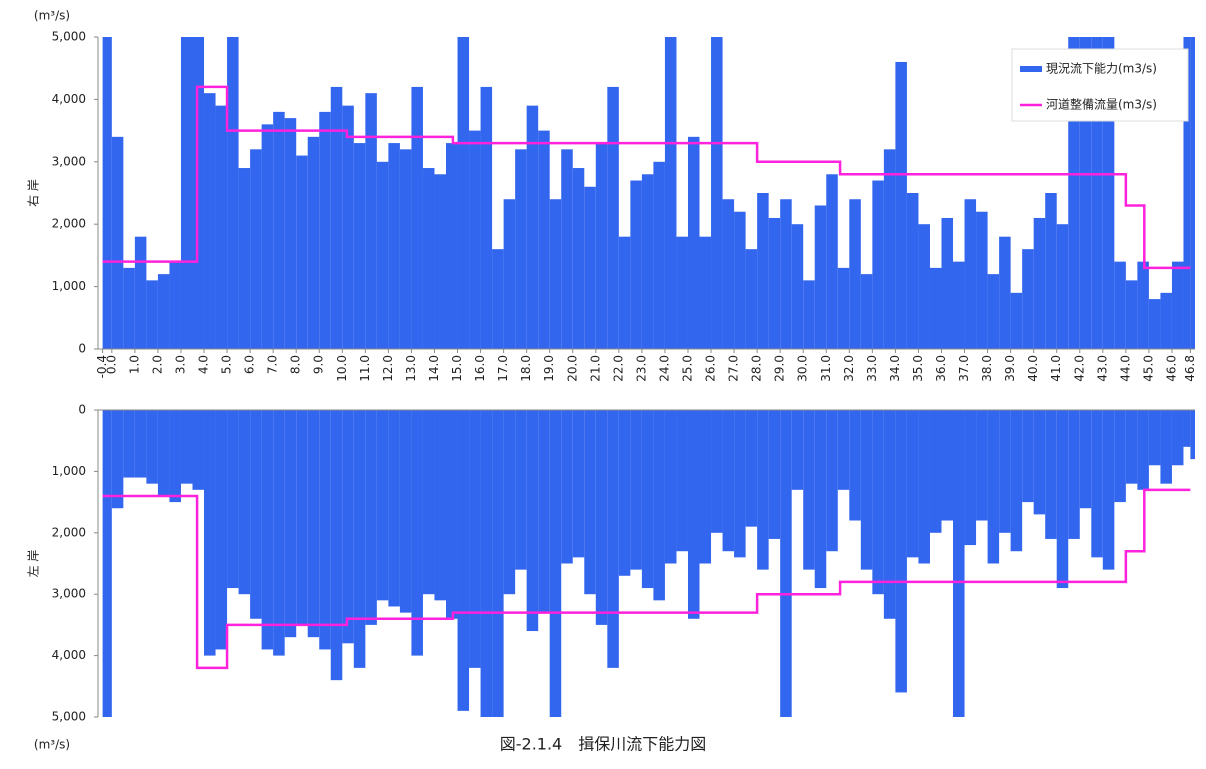  What do you see at coordinates (641, 368) in the screenshot?
I see `x-tick-label: 23.0` at bounding box center [641, 368].